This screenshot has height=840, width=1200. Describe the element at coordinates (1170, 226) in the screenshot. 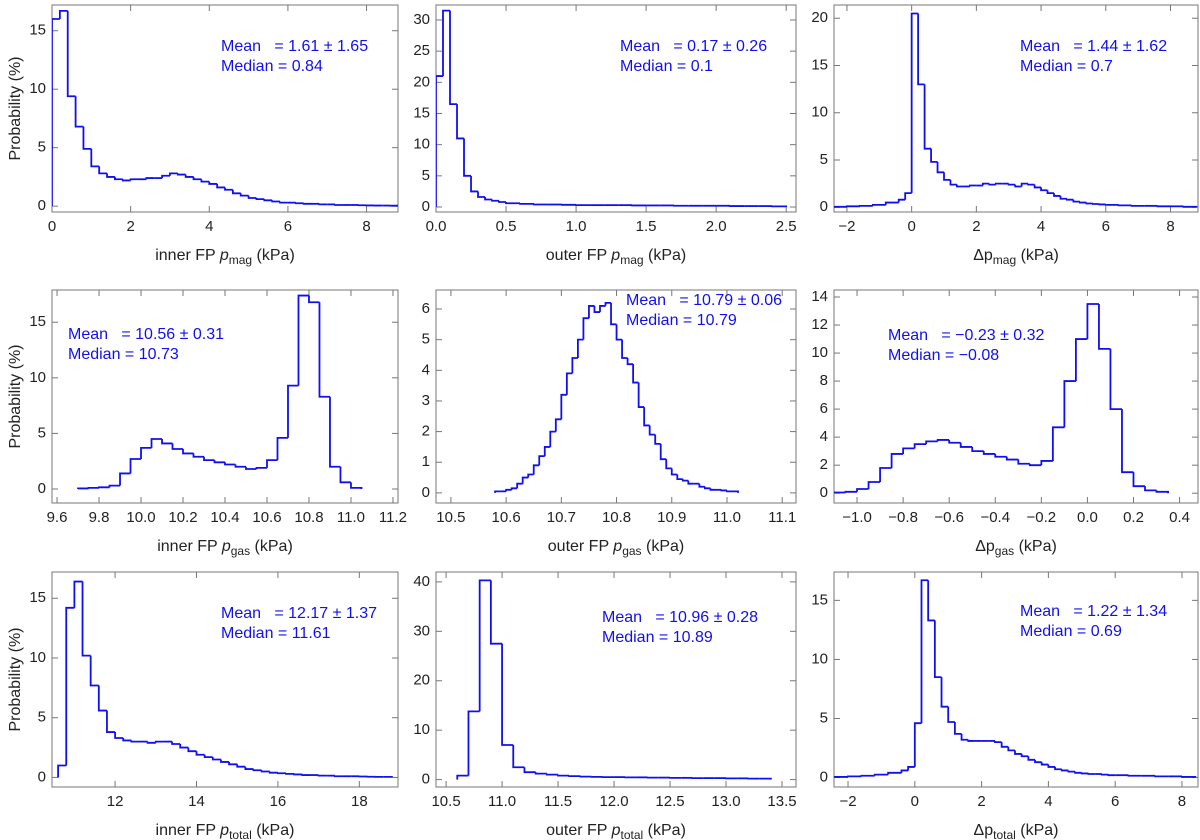

I see `x-tick-label: 8` at that location.